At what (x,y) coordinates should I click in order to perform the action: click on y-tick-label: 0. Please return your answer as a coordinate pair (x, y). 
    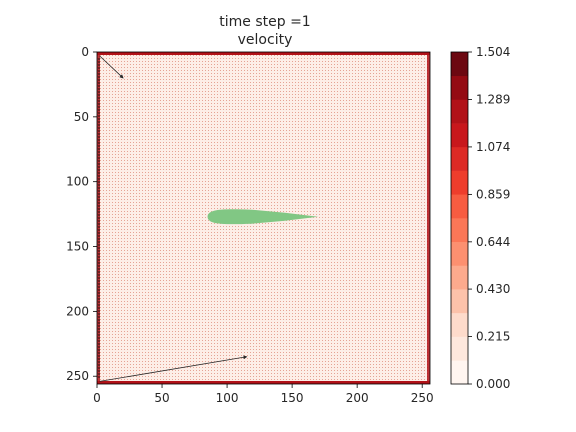
    Looking at the image, I should click on (85, 52).